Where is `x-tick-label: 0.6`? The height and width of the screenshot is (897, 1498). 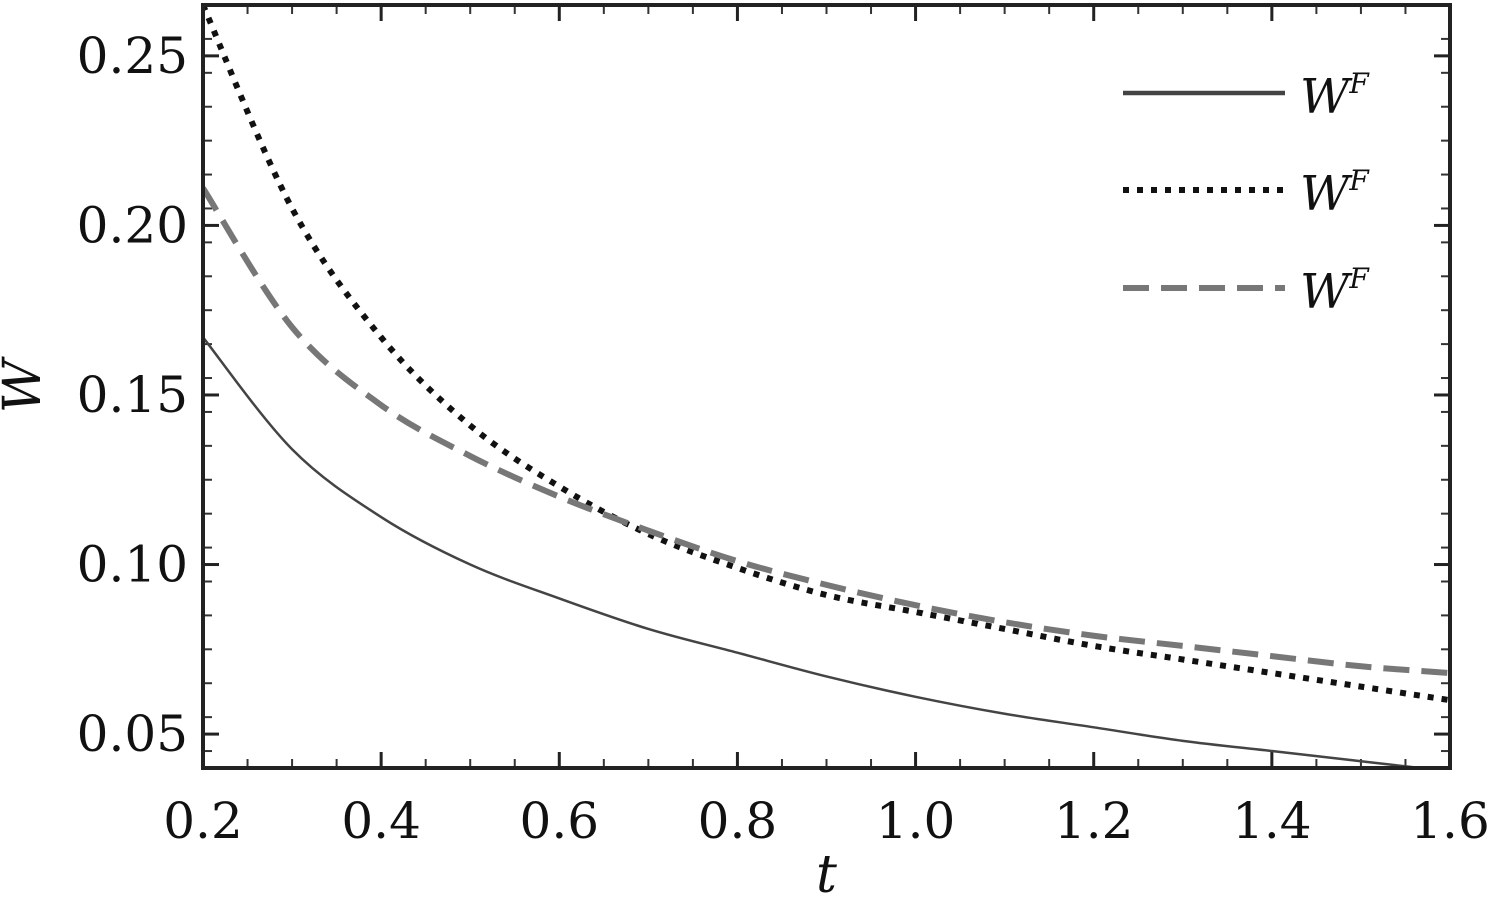 x-tick-label: 0.6 is located at coordinates (560, 821).